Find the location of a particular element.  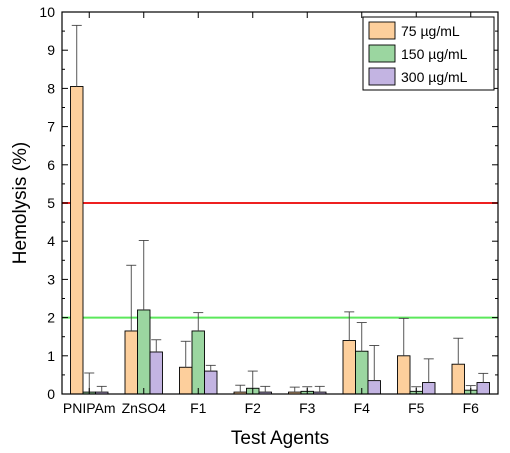

y-tick-label: 0 is located at coordinates (51, 394).